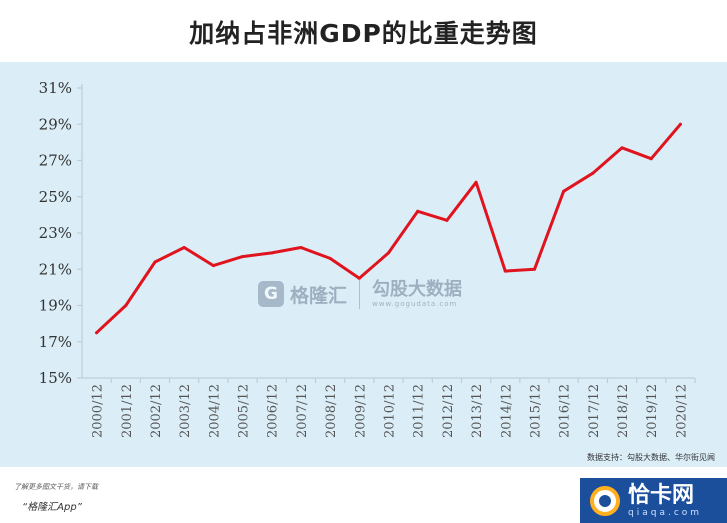 The image size is (727, 523). What do you see at coordinates (605, 500) in the screenshot?
I see `site-logo-icon` at bounding box center [605, 500].